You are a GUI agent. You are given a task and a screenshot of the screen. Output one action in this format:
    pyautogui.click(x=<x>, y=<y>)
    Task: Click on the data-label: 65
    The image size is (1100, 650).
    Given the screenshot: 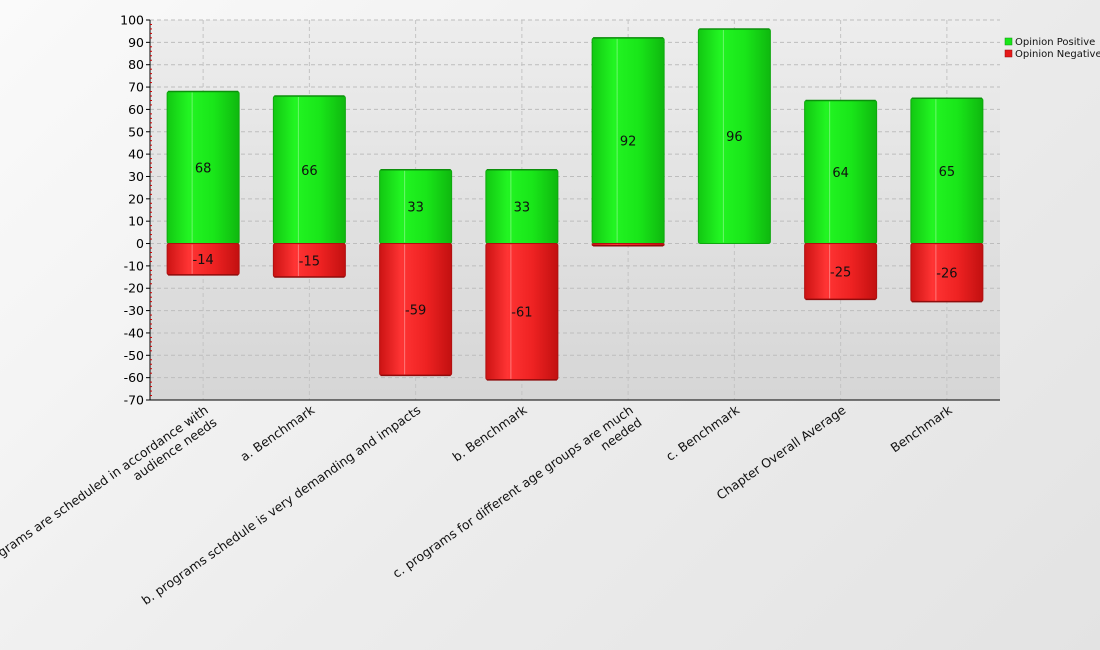 What is the action you would take?
    pyautogui.click(x=947, y=172)
    